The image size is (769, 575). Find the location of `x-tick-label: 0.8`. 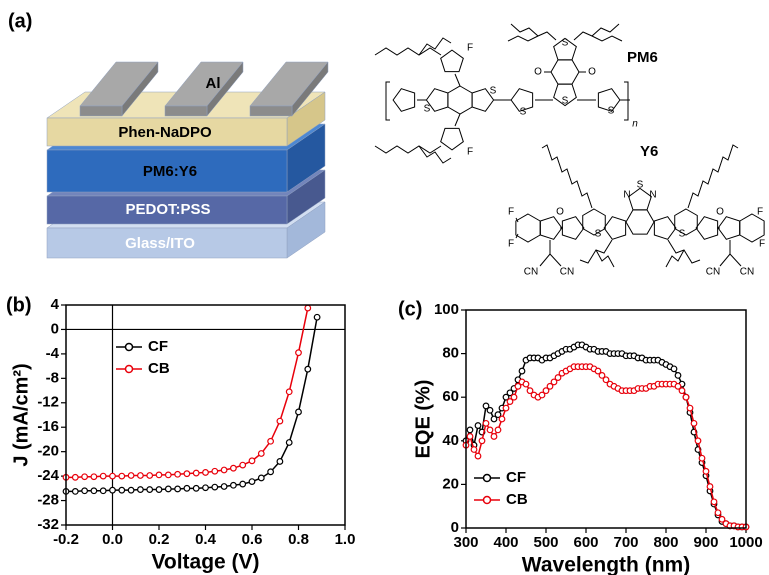

x-tick-label: 0.8 is located at coordinates (298, 539).